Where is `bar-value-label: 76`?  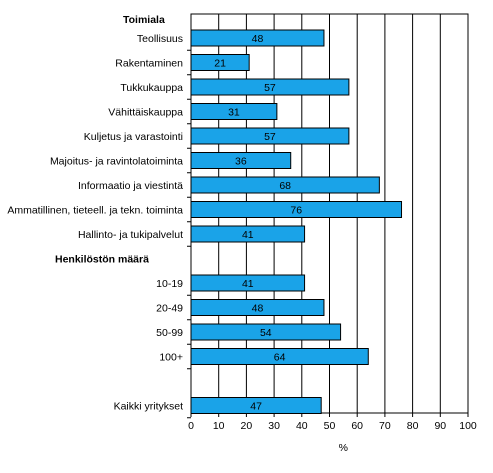
bar-value-label: 76 is located at coordinates (296, 211).